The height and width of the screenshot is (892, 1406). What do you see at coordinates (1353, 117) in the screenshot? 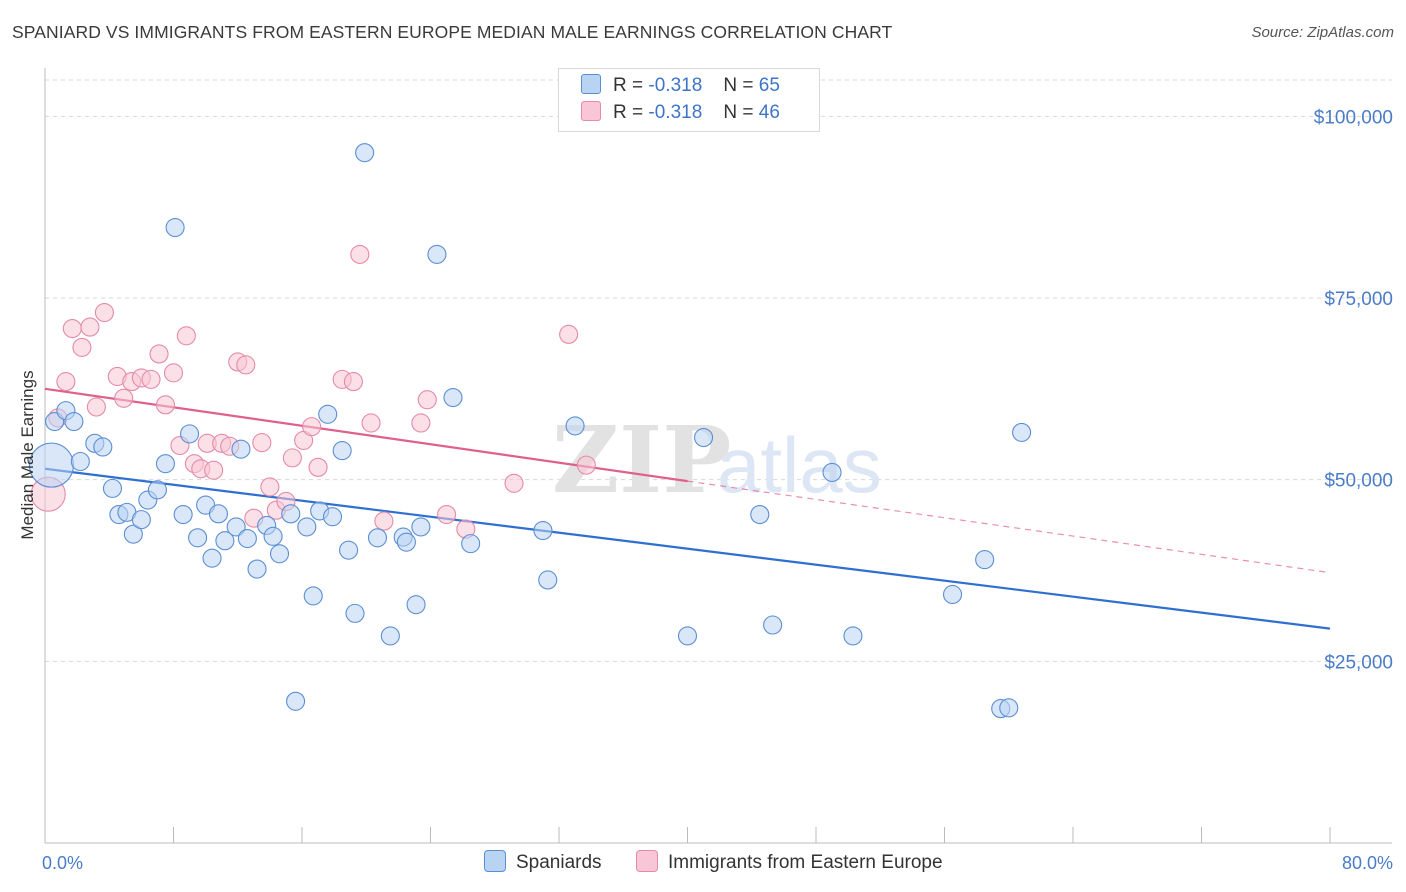
I see `y-tick-label: $100,000` at bounding box center [1353, 117].